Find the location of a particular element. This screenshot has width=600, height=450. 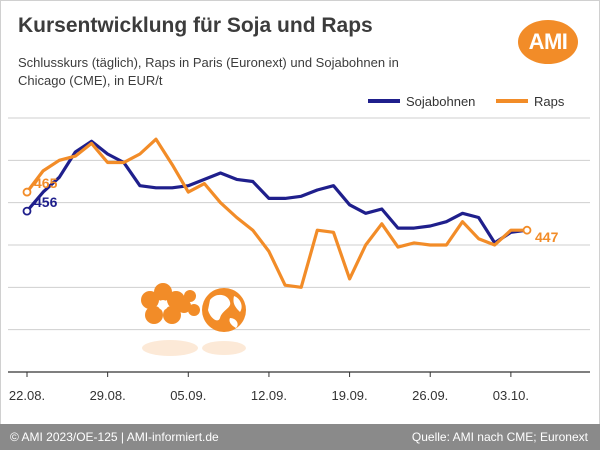

start-marker-raps is located at coordinates (27, 192).